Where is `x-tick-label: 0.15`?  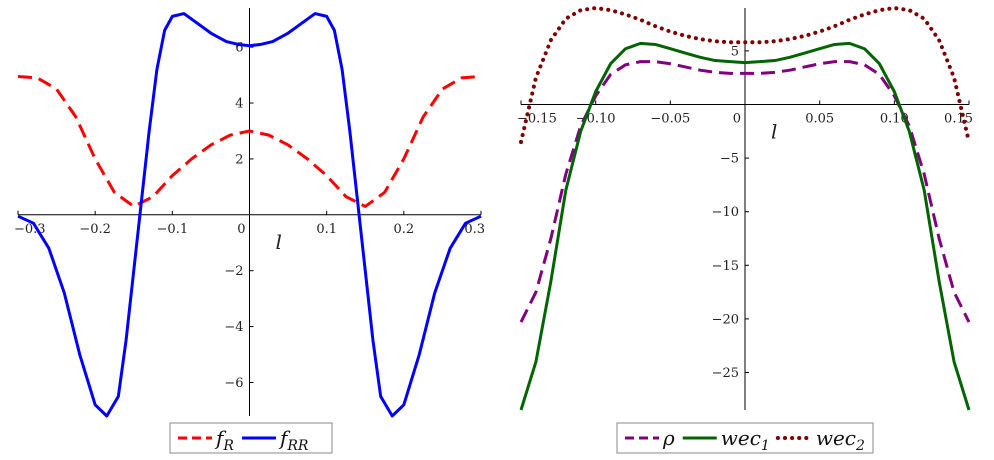
x-tick-label: 0.15 is located at coordinates (958, 118).